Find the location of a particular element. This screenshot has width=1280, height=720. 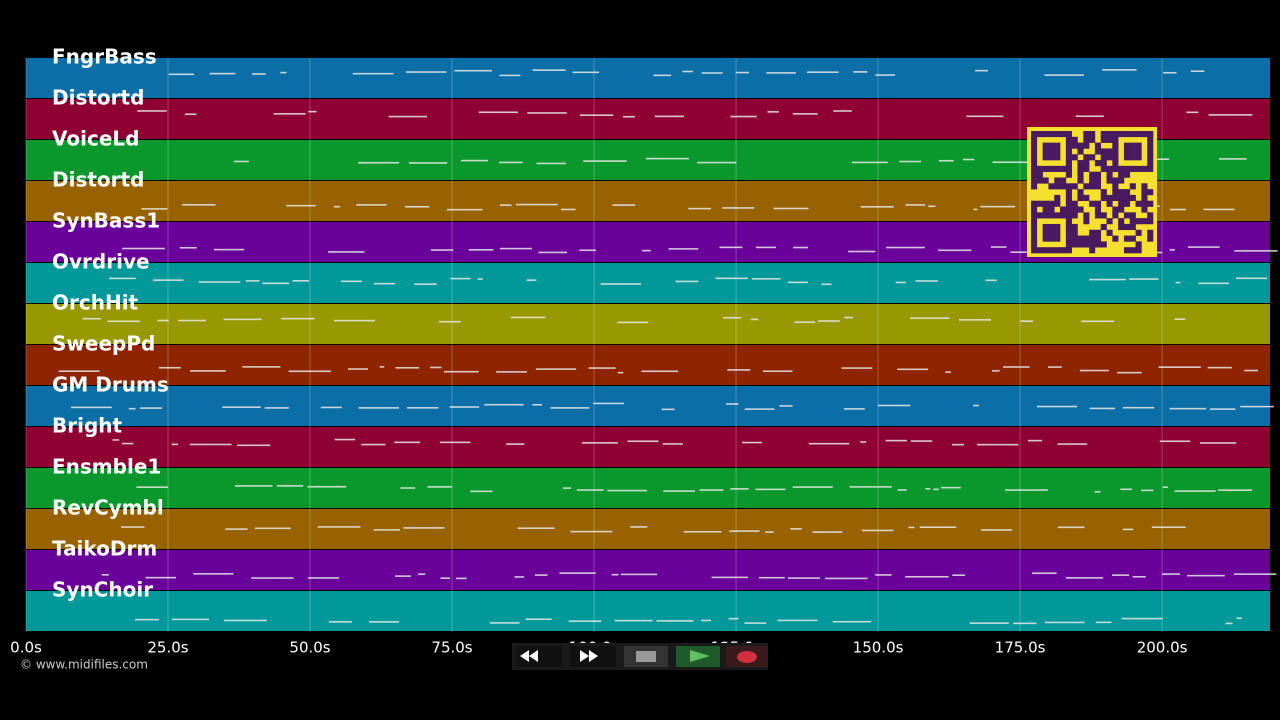

forward-button is located at coordinates (593, 656).